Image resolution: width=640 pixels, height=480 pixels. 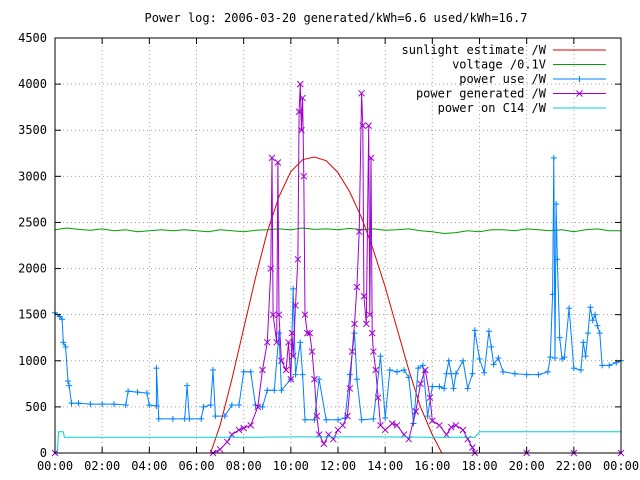 What do you see at coordinates (481, 94) in the screenshot?
I see `legend-label: power generated /W` at bounding box center [481, 94].